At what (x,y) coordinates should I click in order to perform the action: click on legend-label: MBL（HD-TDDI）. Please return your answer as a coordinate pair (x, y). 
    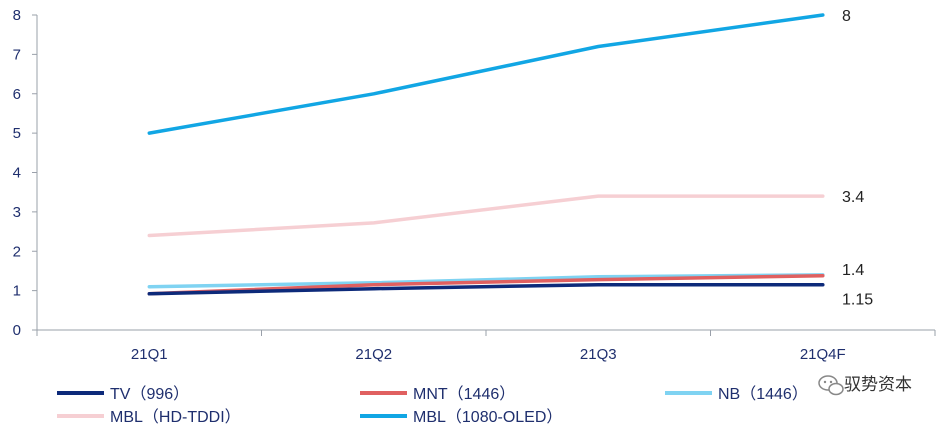
    Looking at the image, I should click on (175, 417).